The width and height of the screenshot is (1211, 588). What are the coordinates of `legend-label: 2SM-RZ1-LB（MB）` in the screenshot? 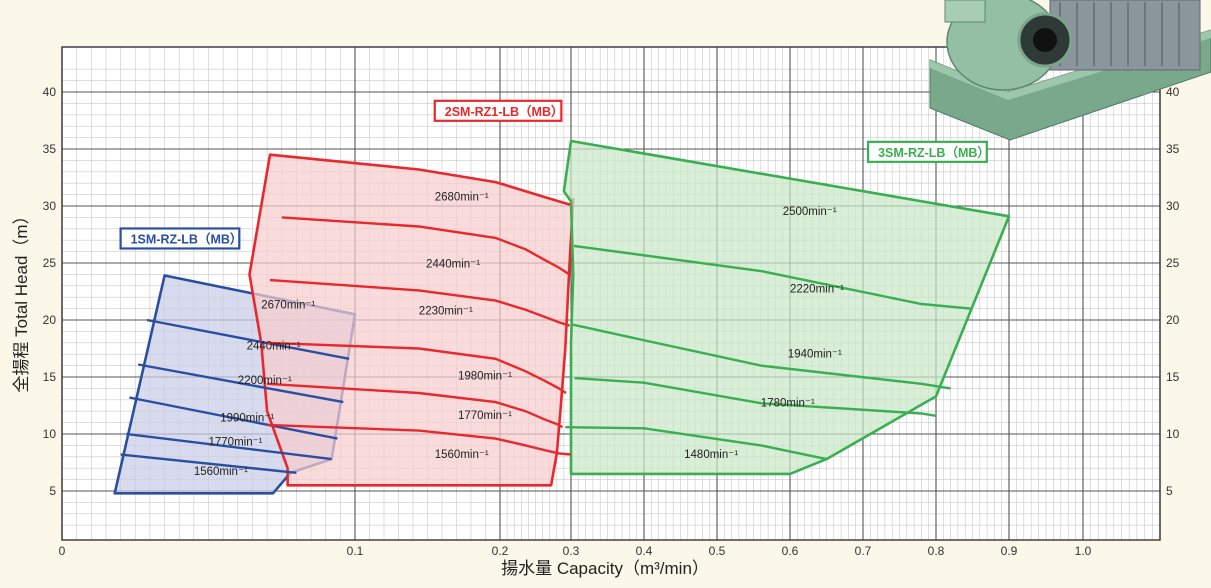 It's located at (504, 111).